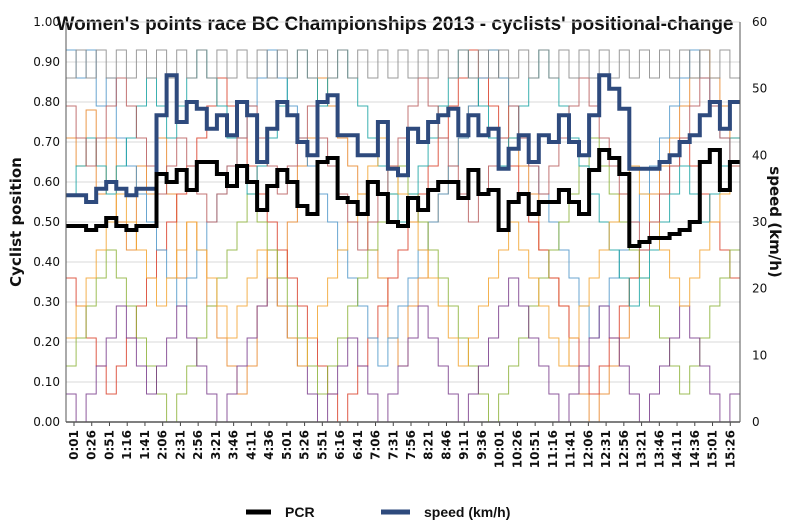 The width and height of the screenshot is (796, 530). Describe the element at coordinates (376, 445) in the screenshot. I see `x-tick-label: 7:06` at that location.